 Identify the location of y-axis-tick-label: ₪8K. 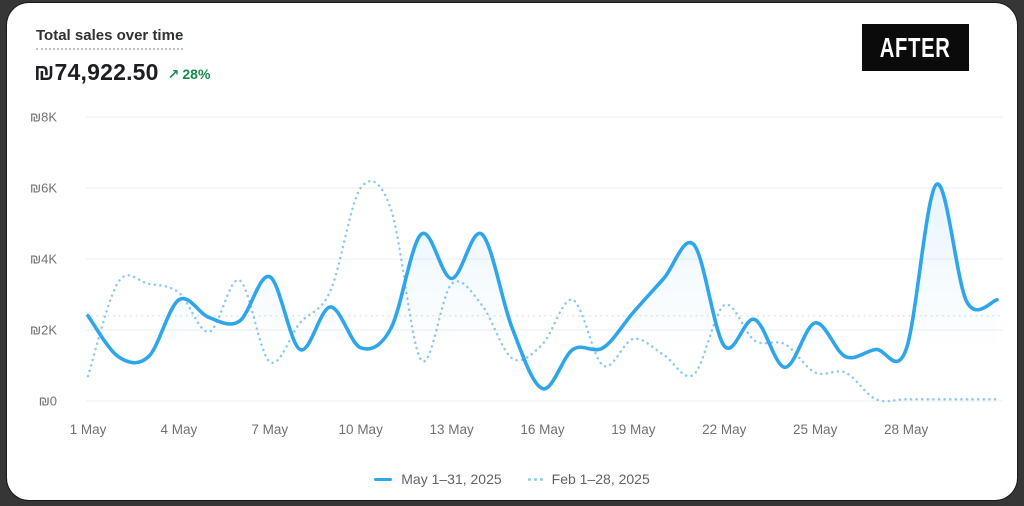
(43, 117).